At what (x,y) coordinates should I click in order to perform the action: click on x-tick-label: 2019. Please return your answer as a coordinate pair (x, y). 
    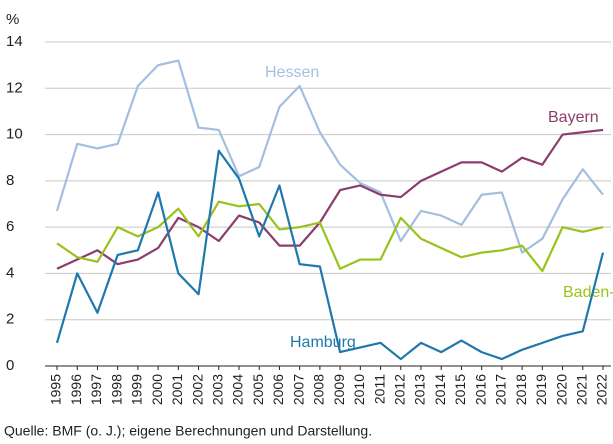
    Looking at the image, I should click on (541, 389).